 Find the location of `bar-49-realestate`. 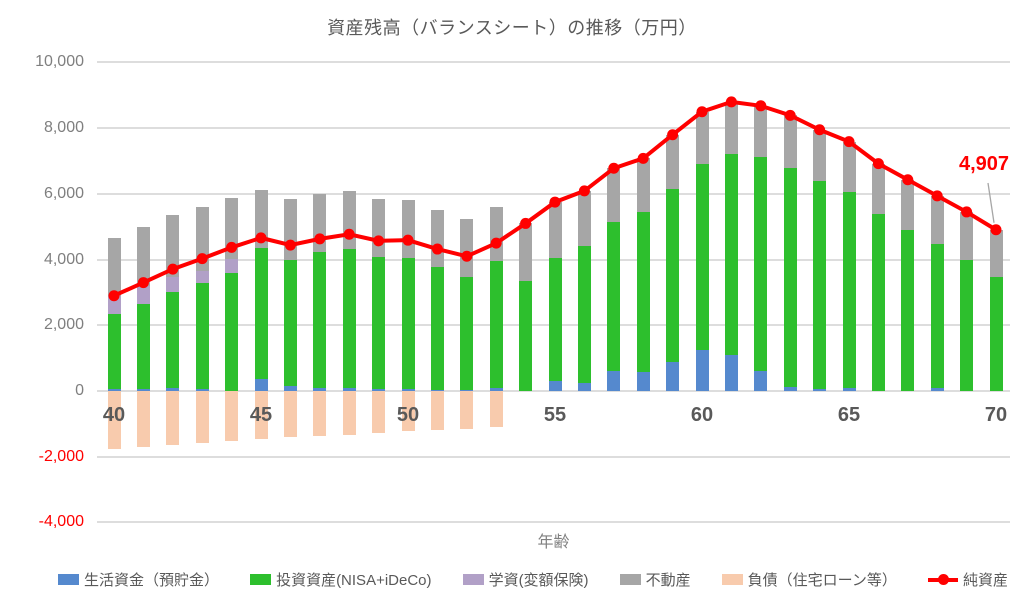

bar-49-realestate is located at coordinates (379, 227).